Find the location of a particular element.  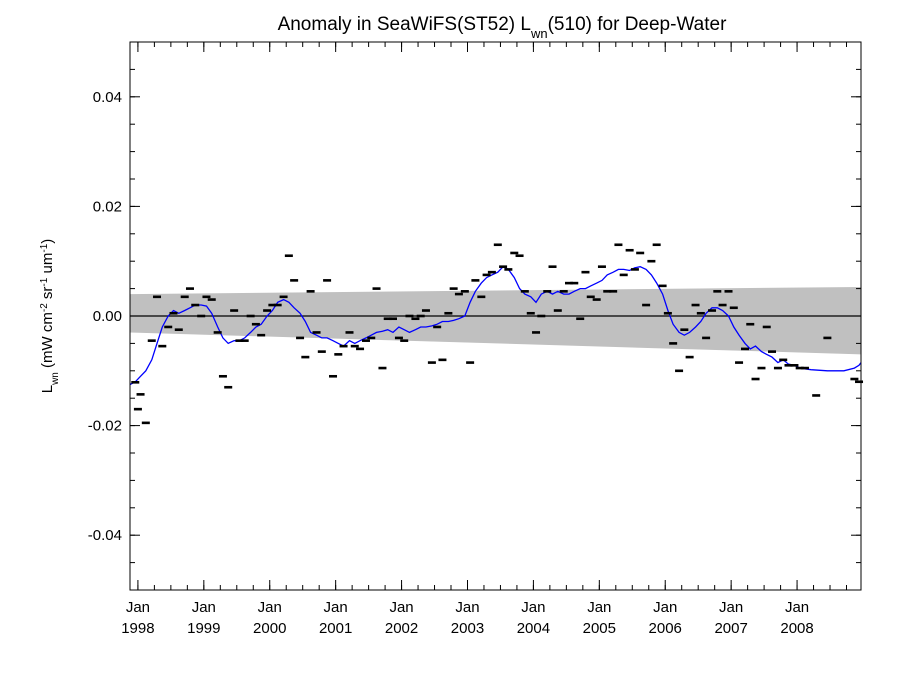

x-tick-year: 2005 is located at coordinates (599, 628).